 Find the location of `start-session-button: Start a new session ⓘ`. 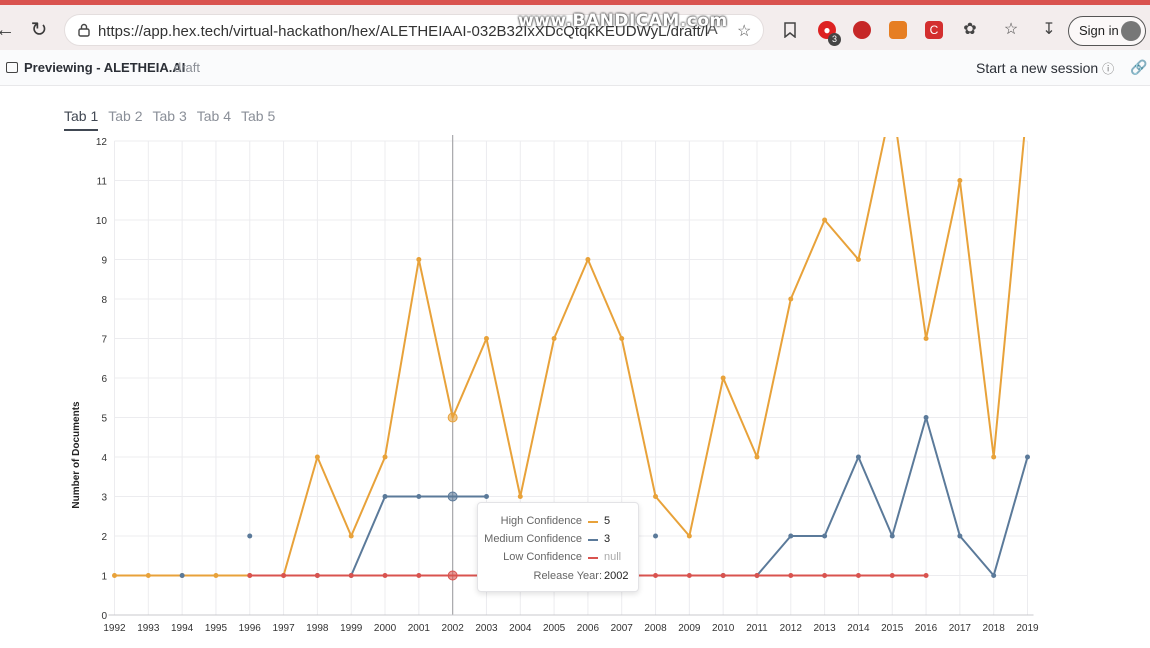

start-session-button: Start a new session ⓘ is located at coordinates (1045, 68).